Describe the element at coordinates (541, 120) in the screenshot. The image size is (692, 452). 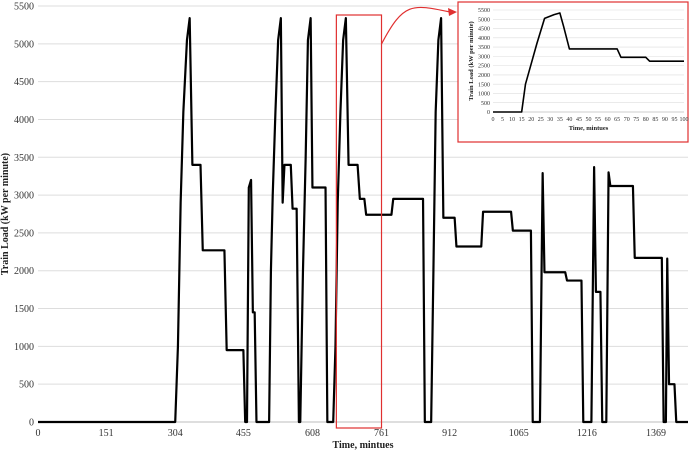
I see `x-tick-label: 25` at that location.